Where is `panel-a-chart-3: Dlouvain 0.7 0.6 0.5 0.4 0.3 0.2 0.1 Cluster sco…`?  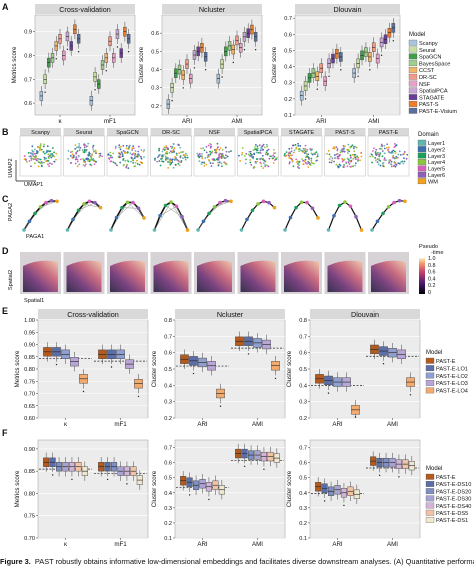
panel-a-chart-3: Dlouvain 0.7 0.6 0.5 0.4 0.3 0.2 0.1 Cluster sco… is located at coordinates (336, 64).